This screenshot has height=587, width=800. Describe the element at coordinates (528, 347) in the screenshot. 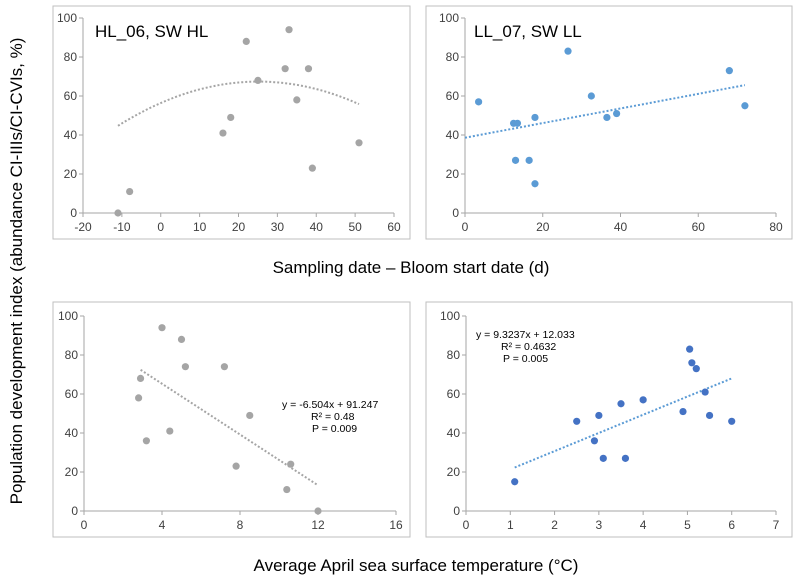

I see `r-squared: R² = 0.4632` at that location.